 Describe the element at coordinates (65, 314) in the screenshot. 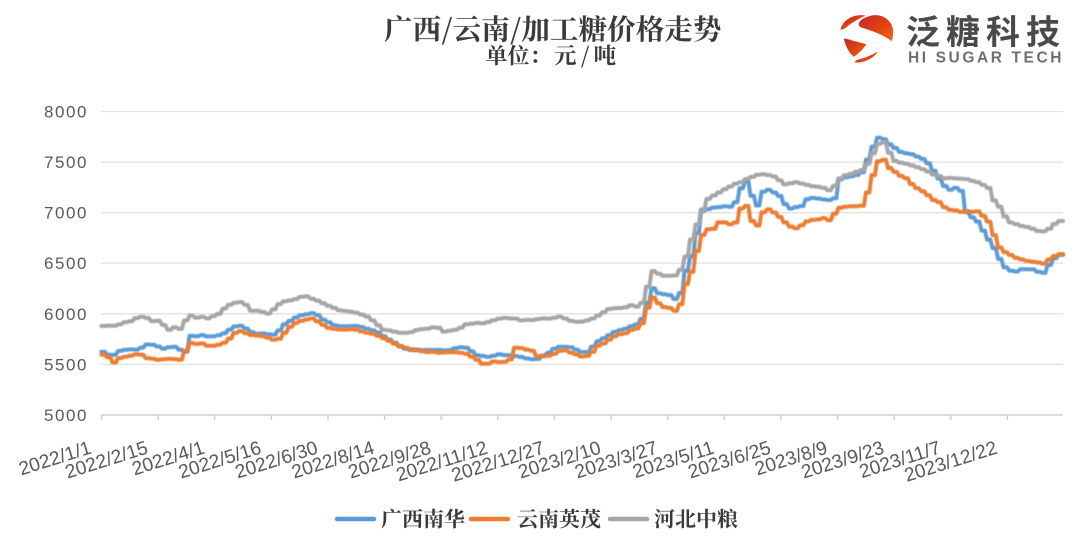

I see `svg-text: 6000` at that location.